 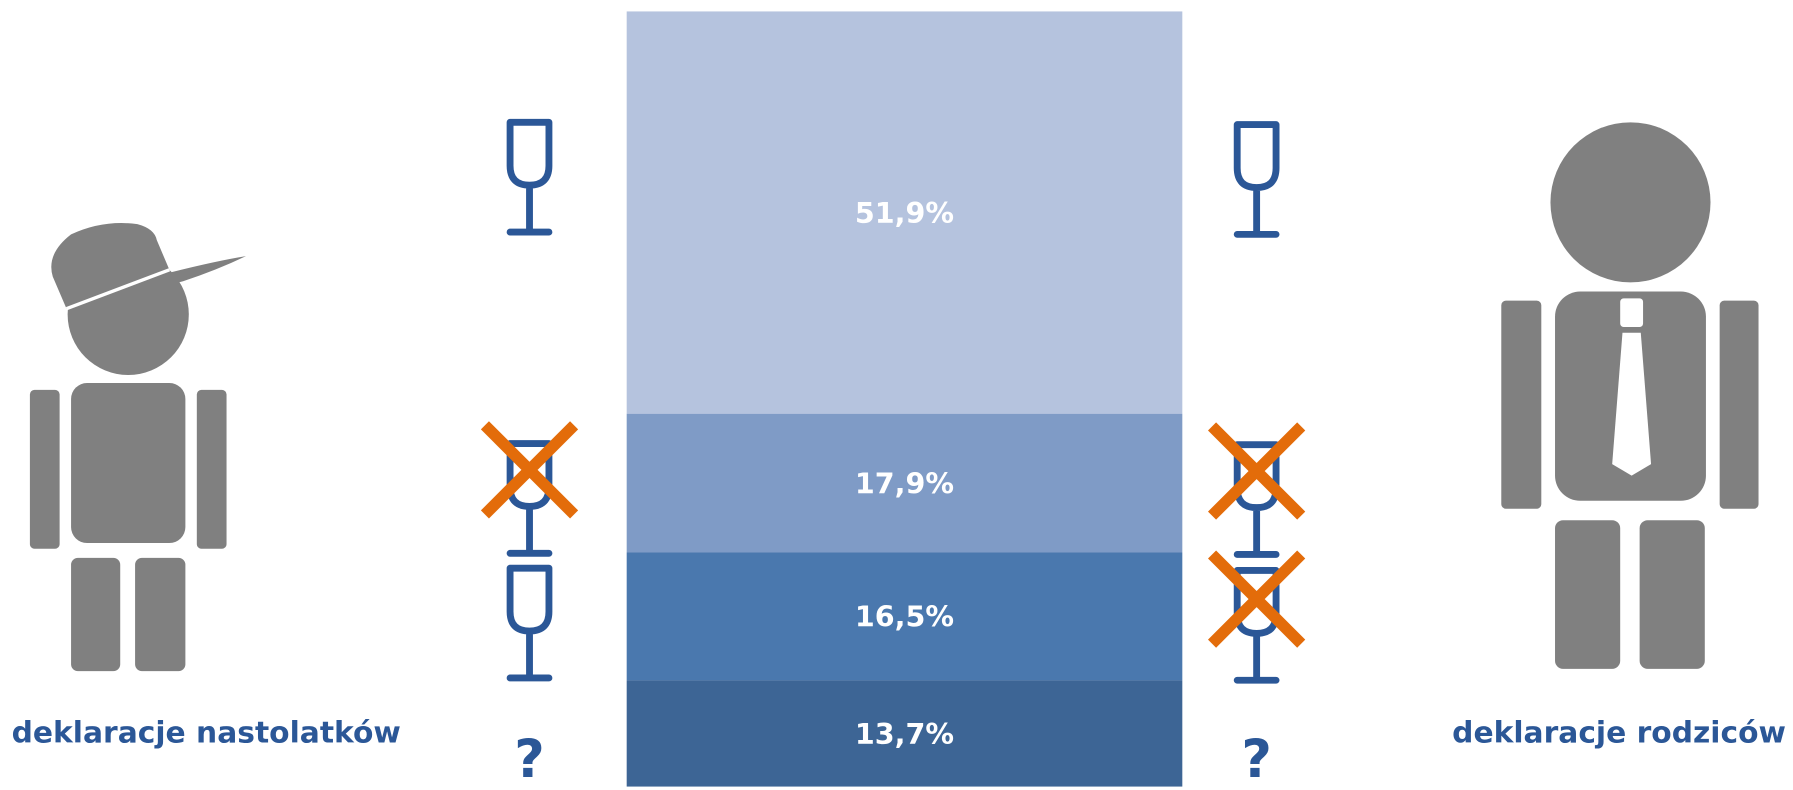 I want to click on left-label: deklaracje nastolatków, so click(x=206, y=732).